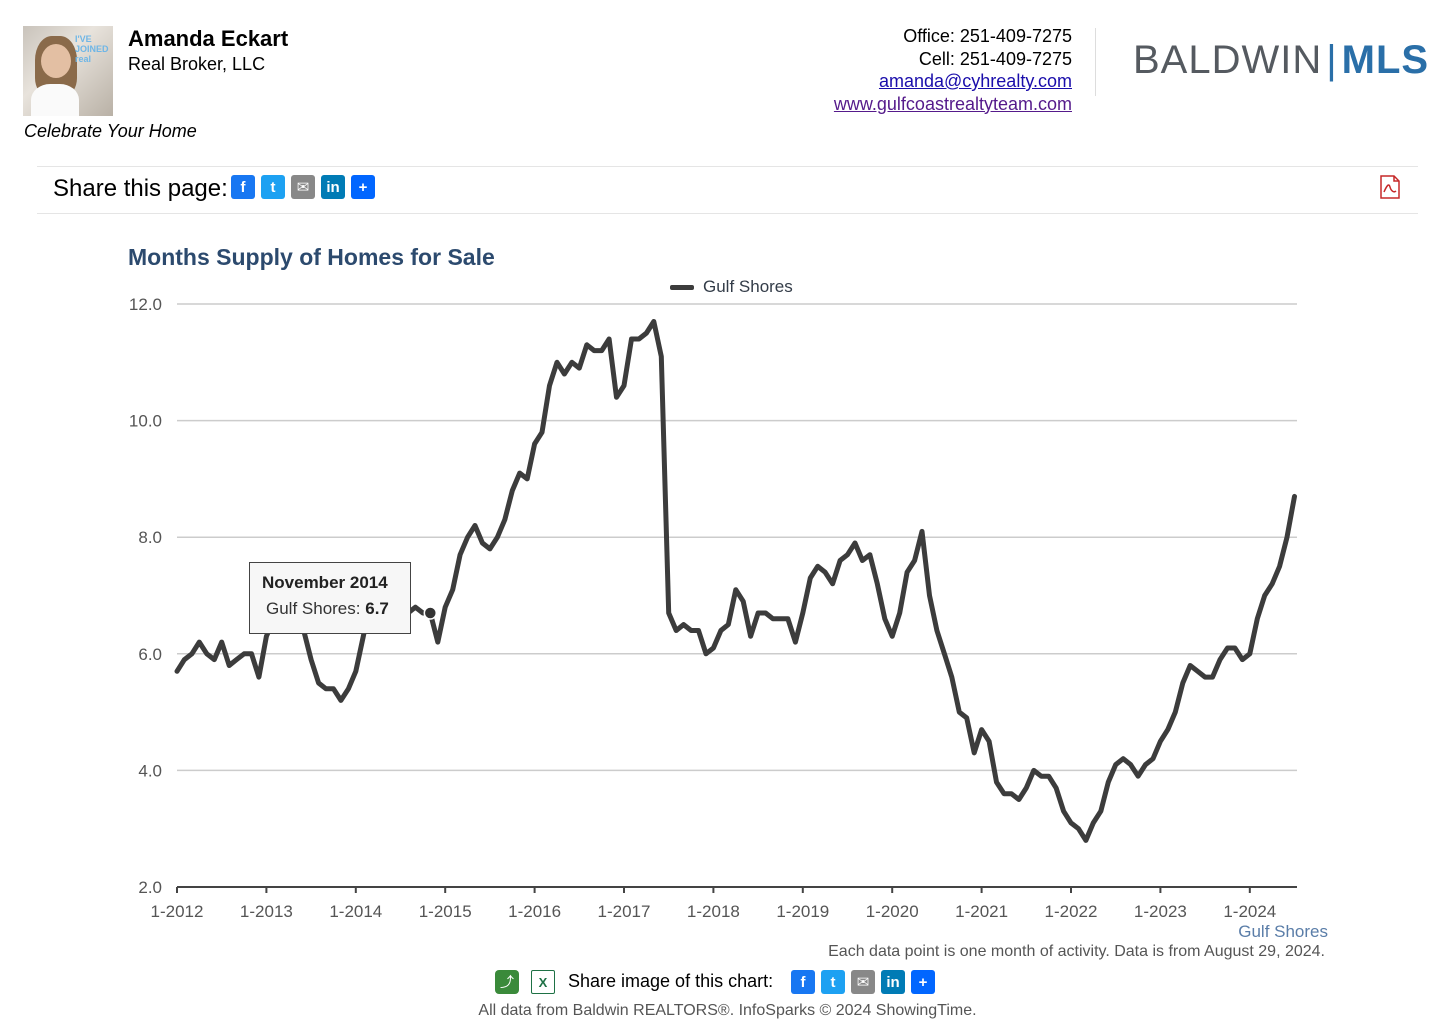  Describe the element at coordinates (748, 286) in the screenshot. I see `legend-label: Gulf Shores` at that location.